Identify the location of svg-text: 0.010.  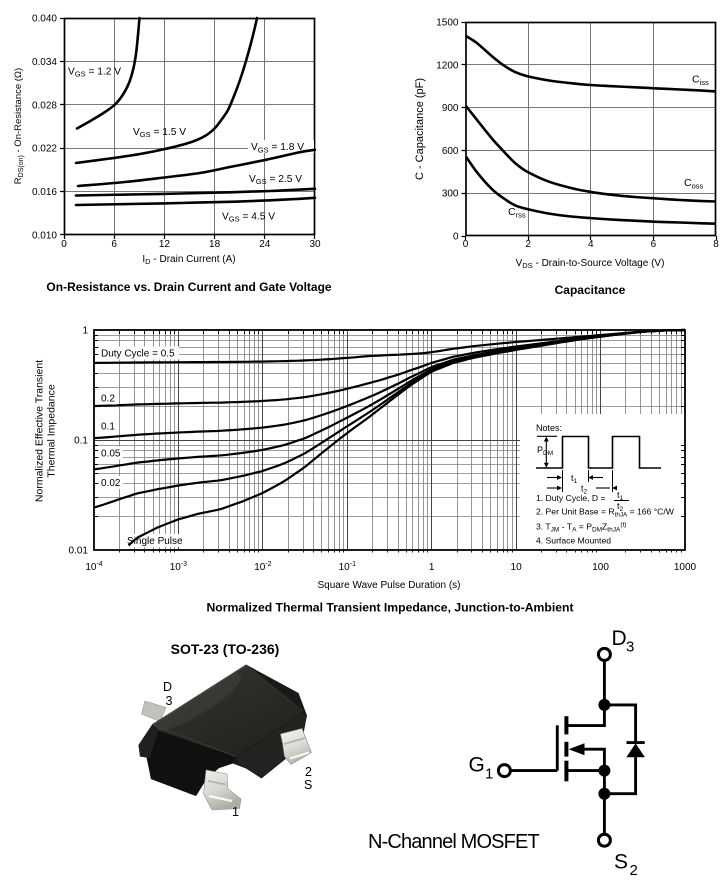
(44, 236).